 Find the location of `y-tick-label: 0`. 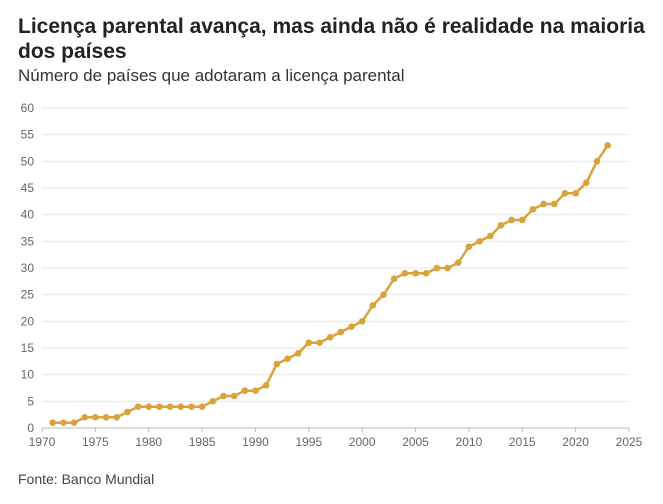

y-tick-label: 0 is located at coordinates (30, 428).